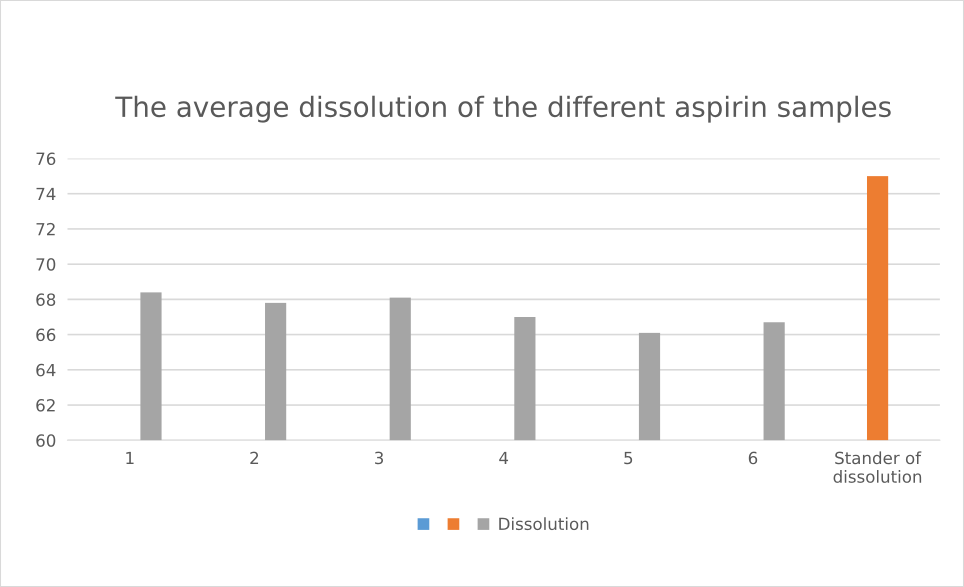 The height and width of the screenshot is (587, 964). Describe the element at coordinates (45, 229) in the screenshot. I see `y-tick-label: 72` at that location.